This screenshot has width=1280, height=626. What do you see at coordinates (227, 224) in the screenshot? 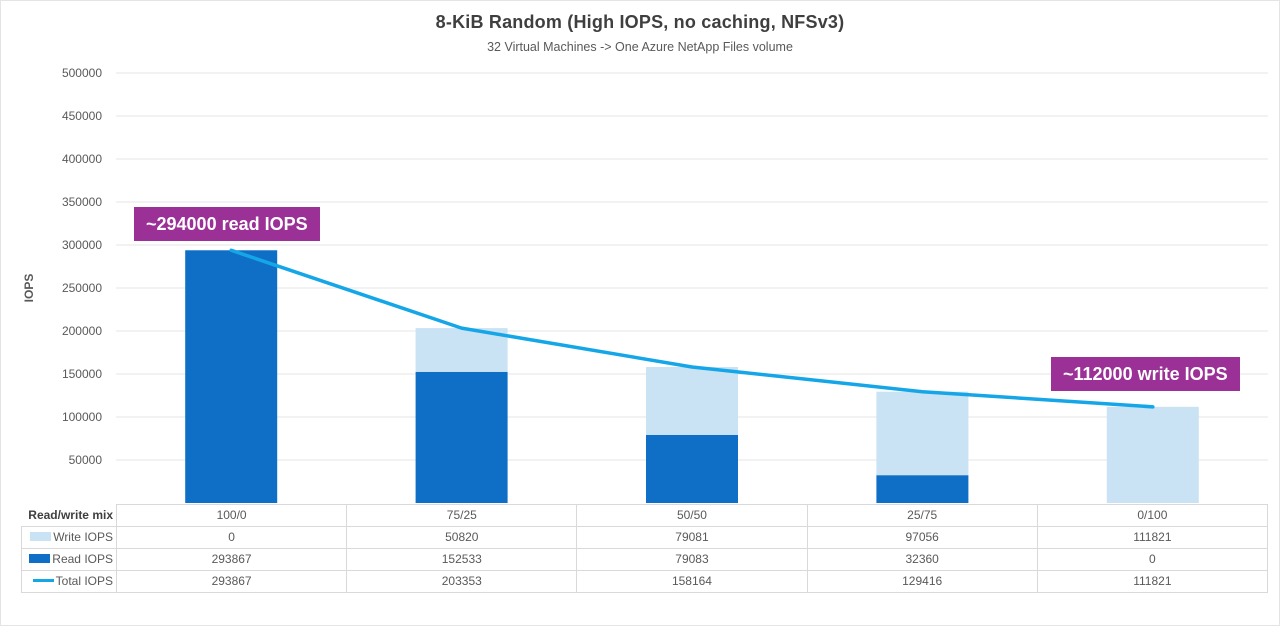
I see `annotation-read-iops: ~294000 read IOPS` at bounding box center [227, 224].